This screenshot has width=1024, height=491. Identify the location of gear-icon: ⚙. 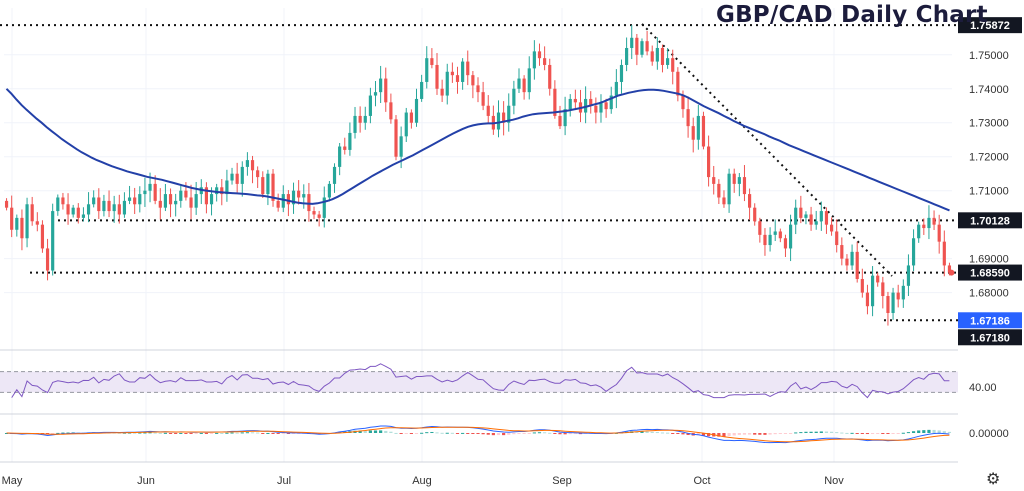
(993, 478).